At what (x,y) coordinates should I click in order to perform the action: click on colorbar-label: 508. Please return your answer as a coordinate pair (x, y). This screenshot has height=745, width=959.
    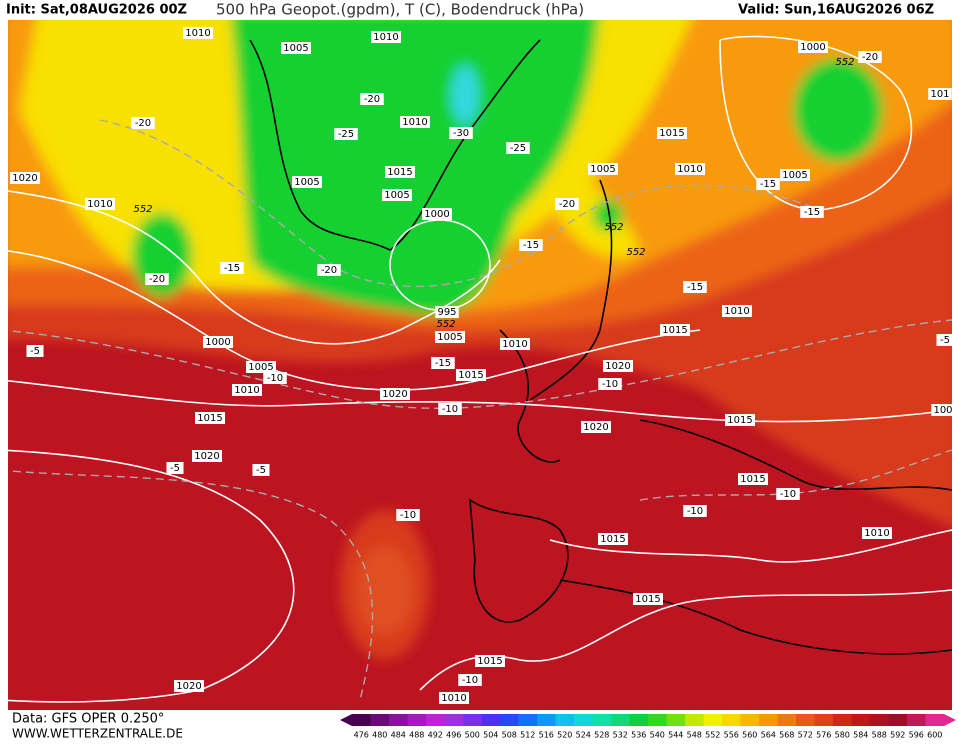
    Looking at the image, I should click on (509, 735).